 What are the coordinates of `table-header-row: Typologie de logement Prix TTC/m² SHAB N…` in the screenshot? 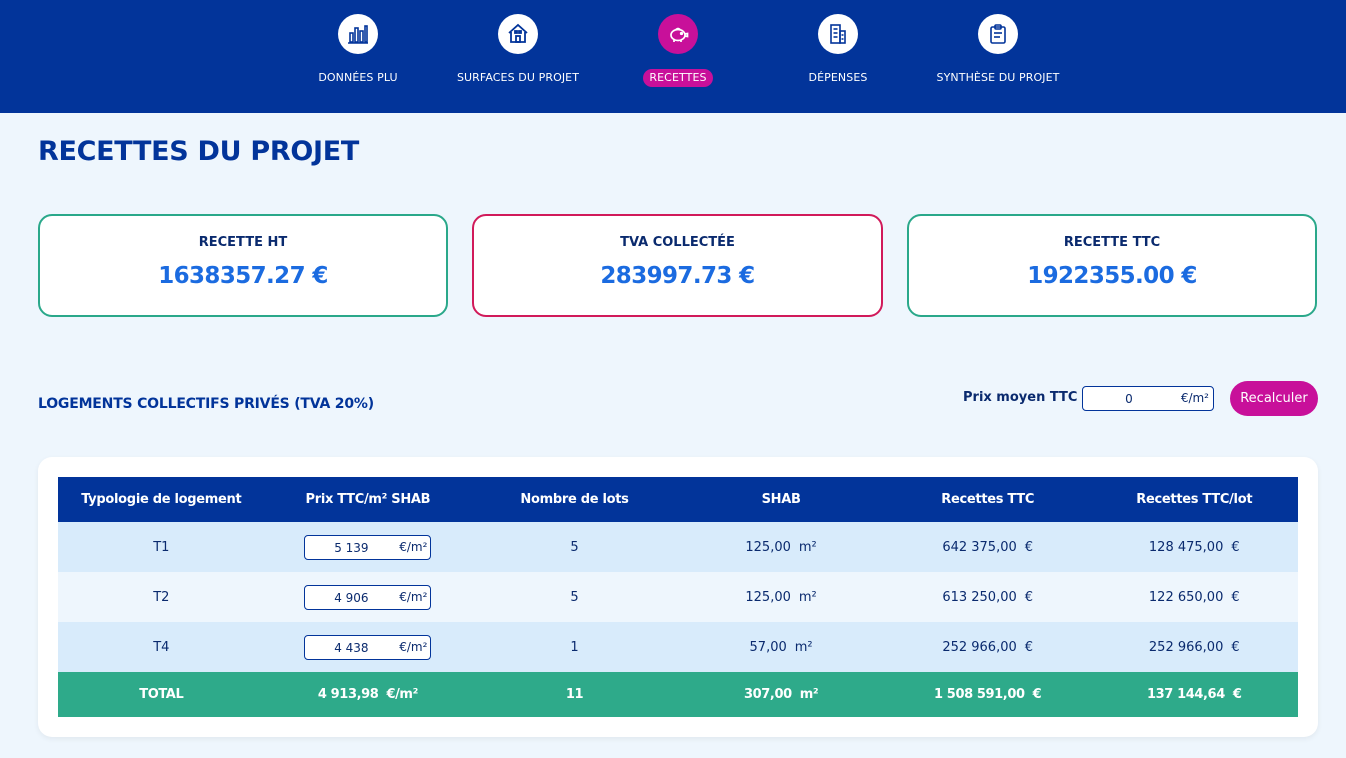 It's located at (678, 499).